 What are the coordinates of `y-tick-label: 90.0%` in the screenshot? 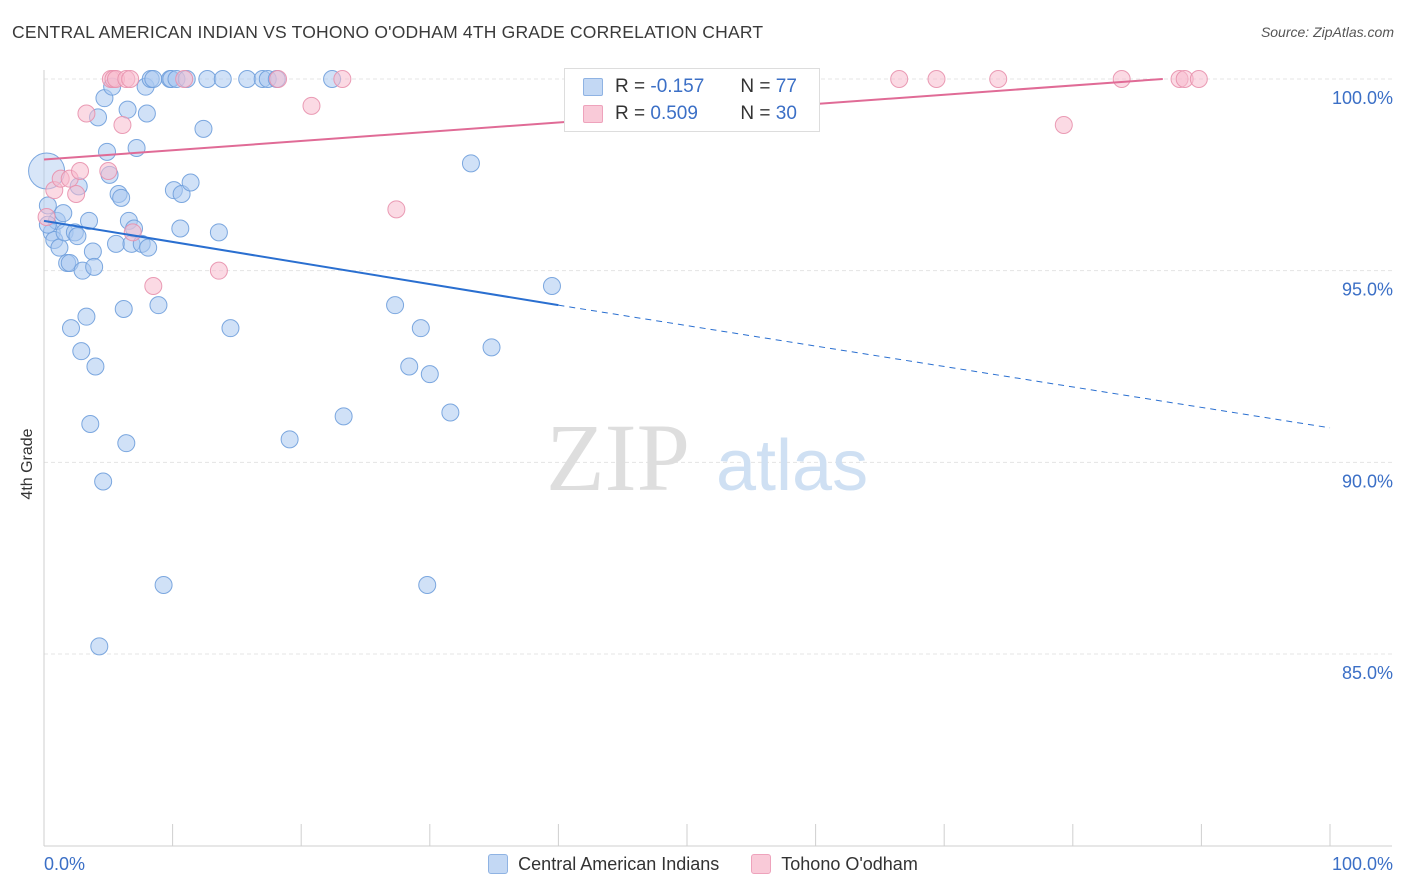 It's located at (1367, 481).